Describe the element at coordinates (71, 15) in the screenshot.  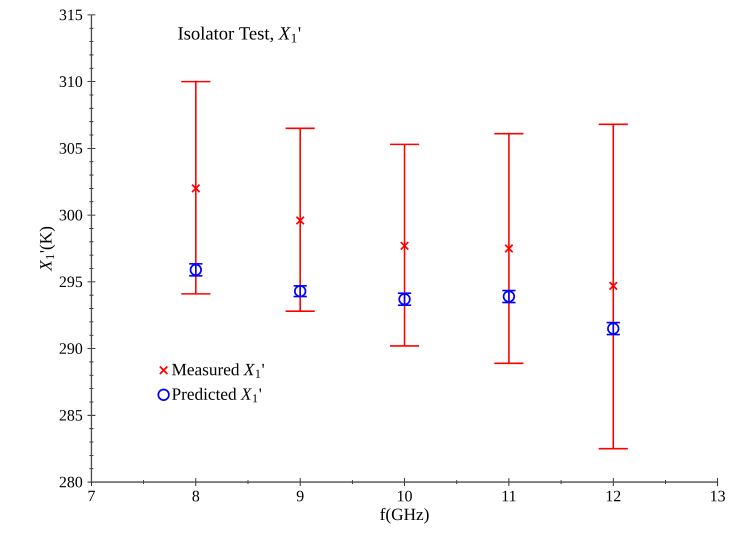
I see `y-tick-label: 315` at that location.